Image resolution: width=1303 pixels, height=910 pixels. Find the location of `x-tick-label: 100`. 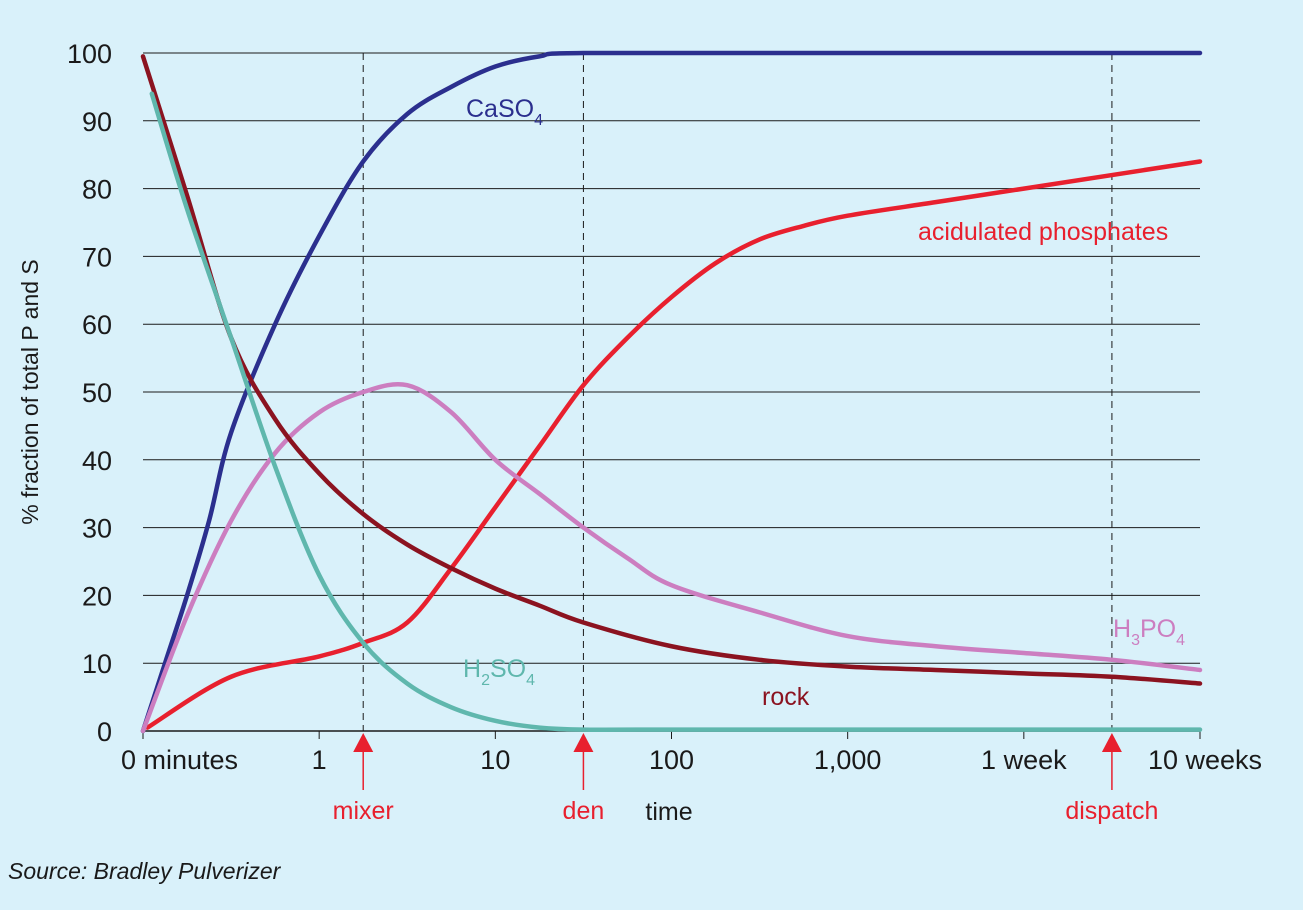

x-tick-label: 100 is located at coordinates (671, 760).